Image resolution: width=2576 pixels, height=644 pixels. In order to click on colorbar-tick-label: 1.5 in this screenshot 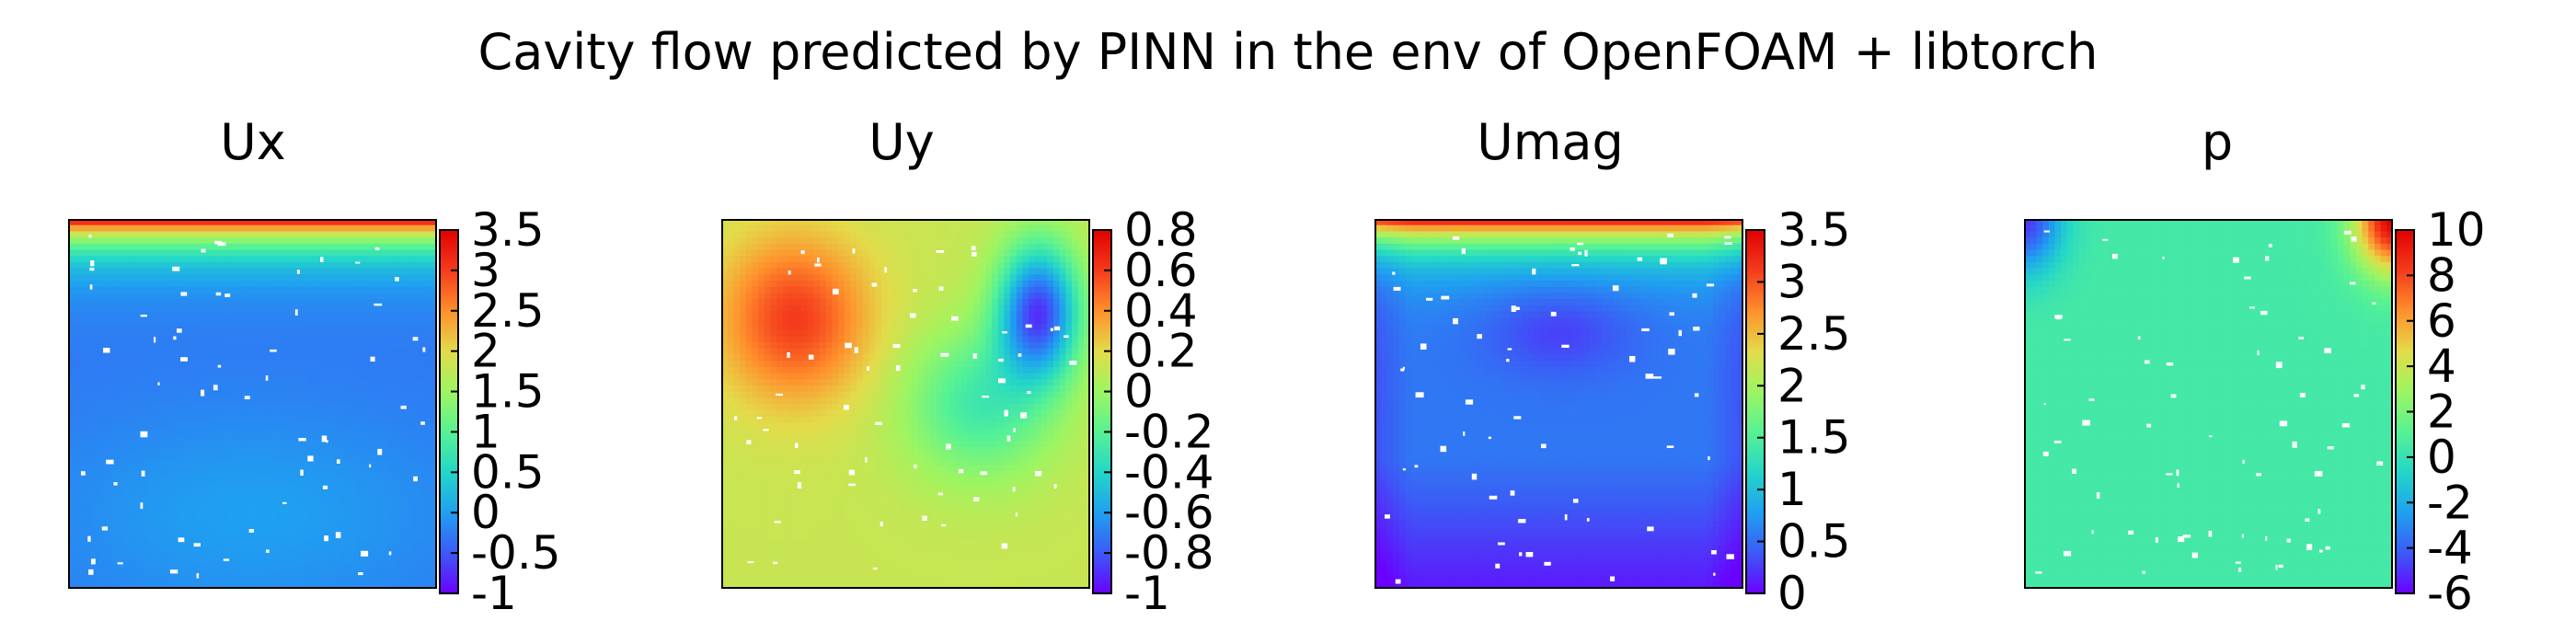, I will do `click(1814, 438)`.